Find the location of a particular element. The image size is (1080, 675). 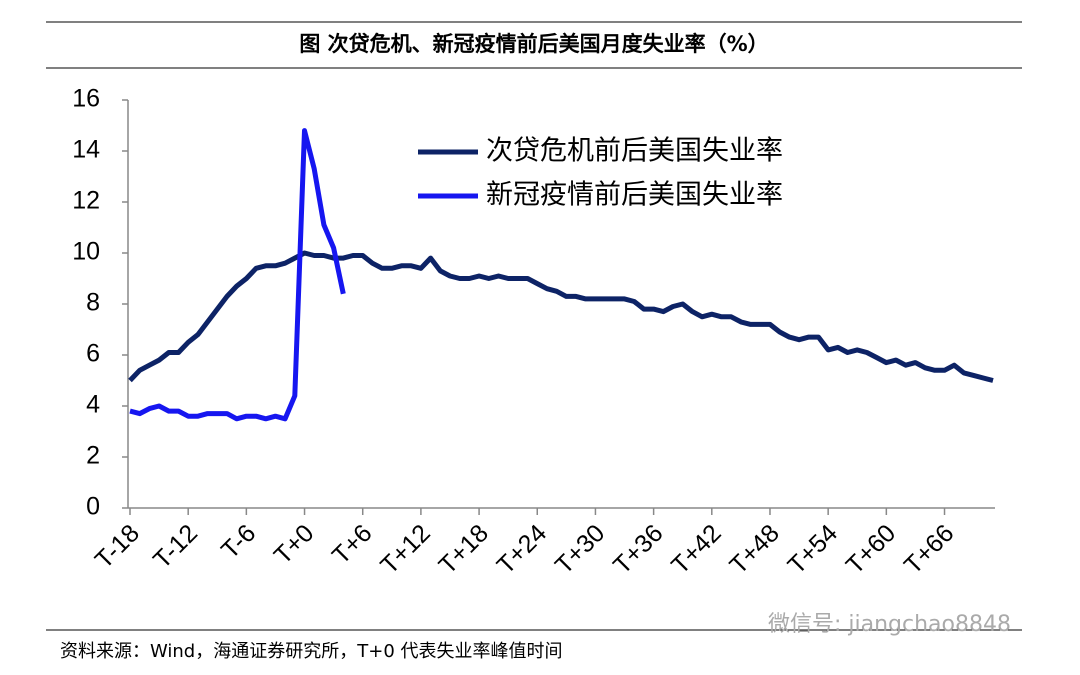

chart-title: 图 次贷危机、新冠疫情前后美国月度失业率（%） is located at coordinates (533, 44).